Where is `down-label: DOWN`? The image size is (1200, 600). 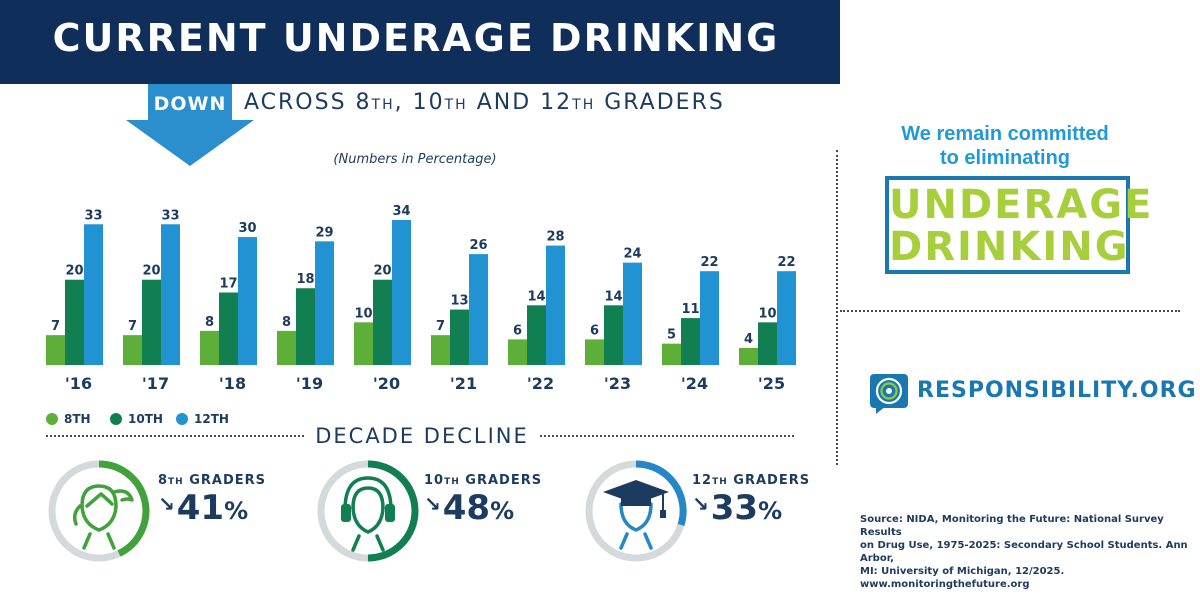
down-label: DOWN is located at coordinates (190, 104).